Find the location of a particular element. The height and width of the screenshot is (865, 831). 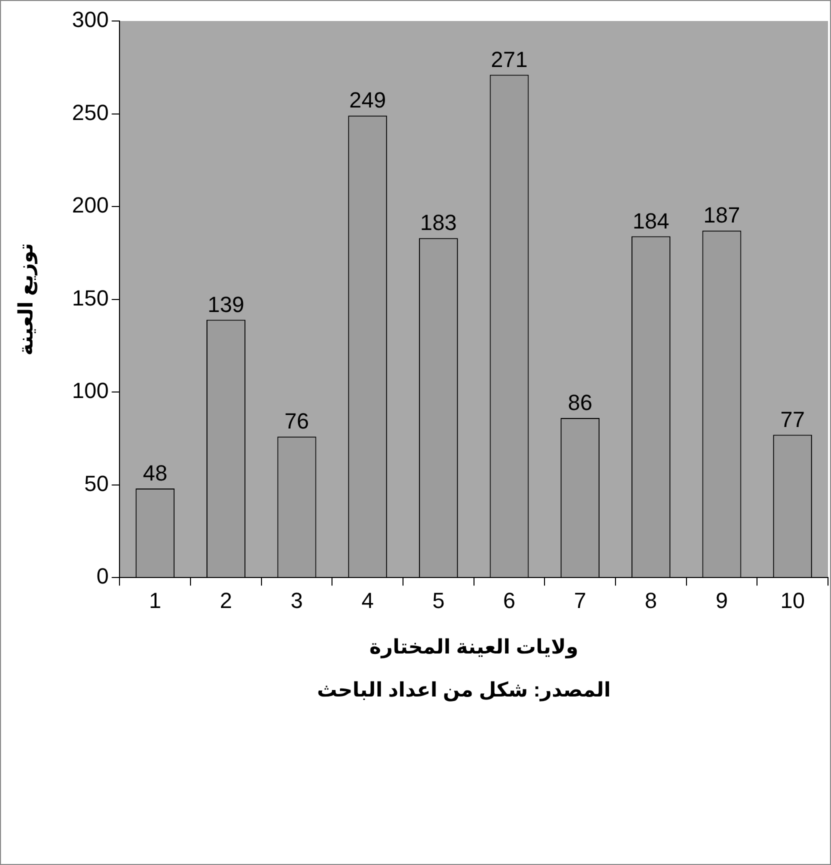

data-label: 48 is located at coordinates (155, 473).